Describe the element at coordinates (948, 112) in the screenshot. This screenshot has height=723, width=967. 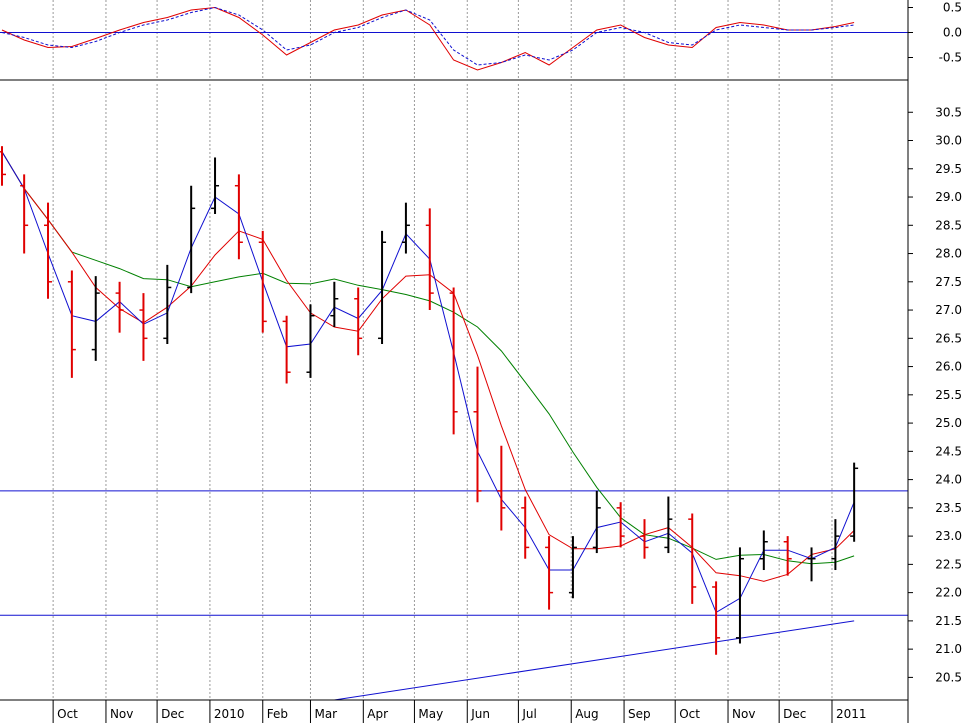
I see `price-y-tick-label: 30.5` at that location.